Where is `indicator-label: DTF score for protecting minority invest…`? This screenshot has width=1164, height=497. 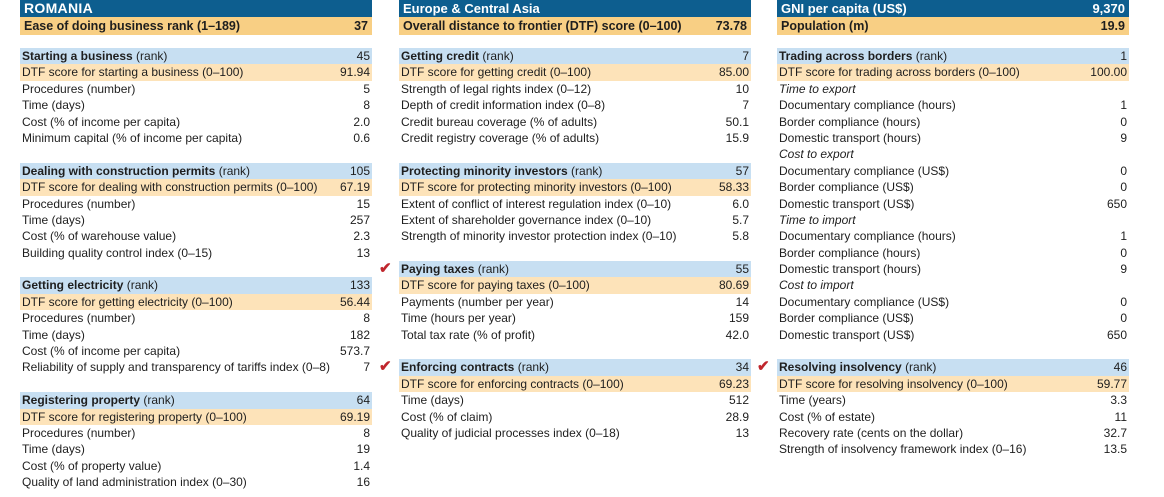 indicator-label: DTF score for protecting minority invest… is located at coordinates (536, 187).